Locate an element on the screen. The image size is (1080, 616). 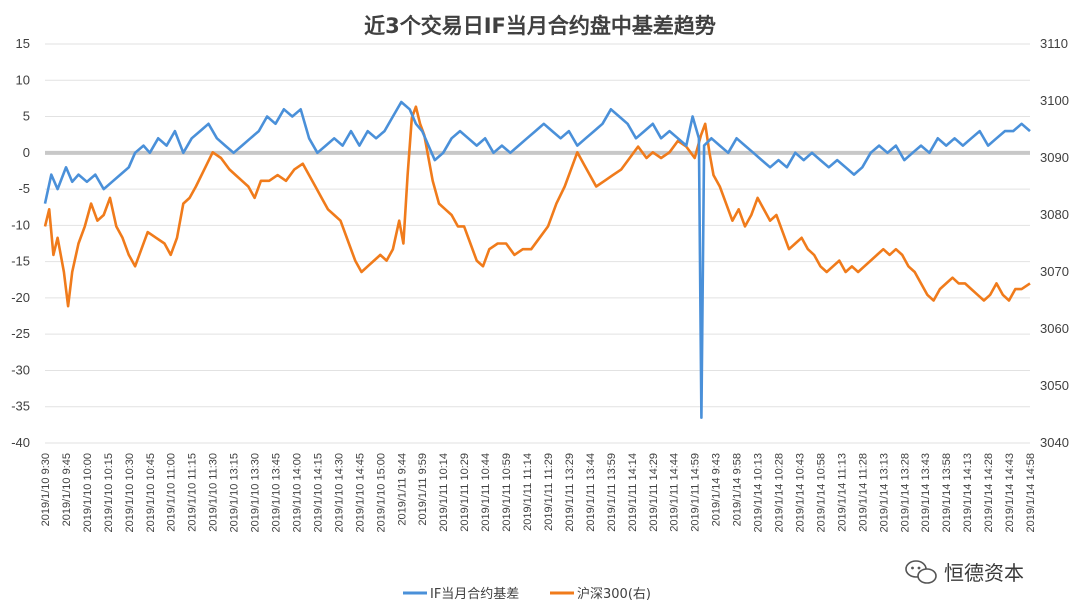
x-tick-label: 2019/1/14 10:13 is located at coordinates (759, 493).